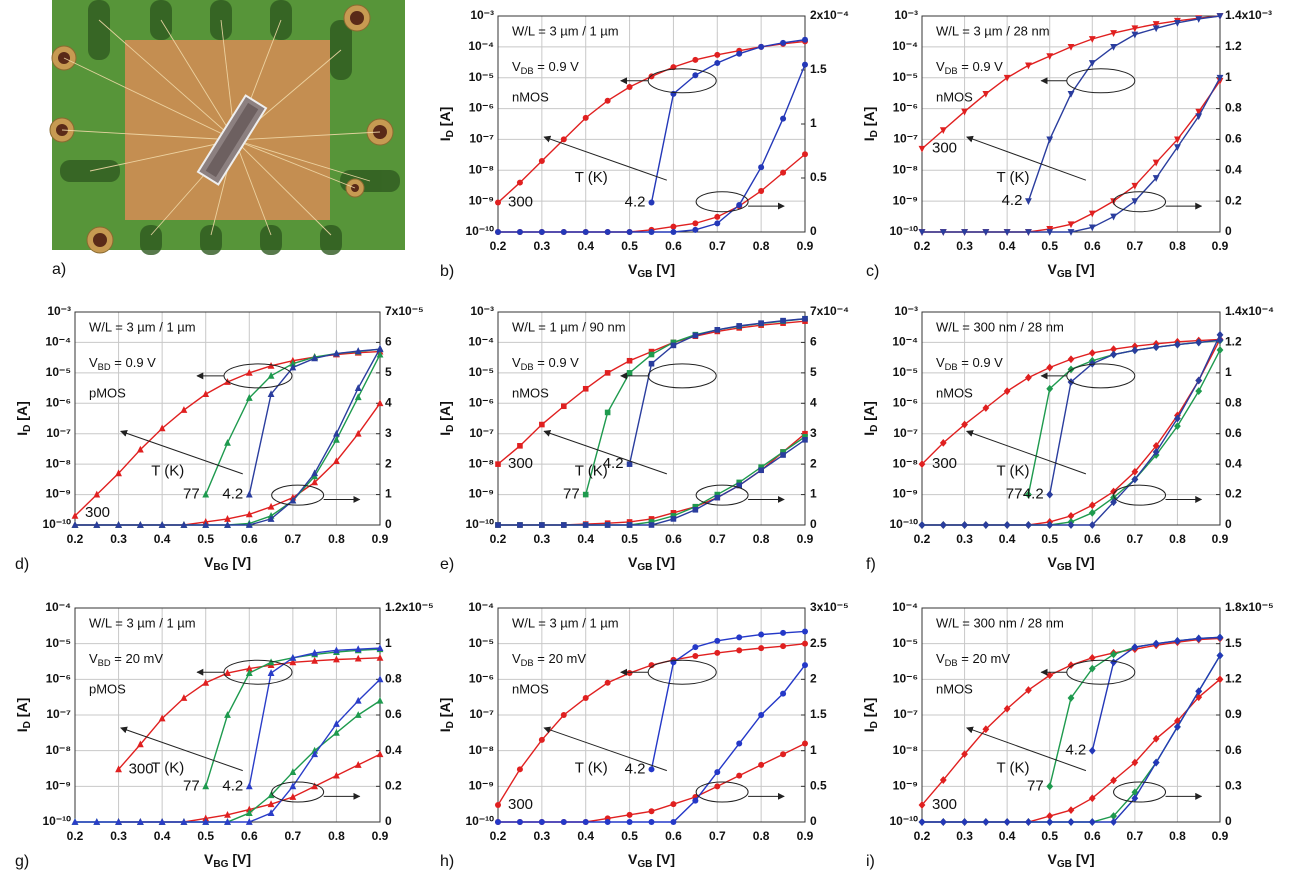 This screenshot has height=890, width=1307. Describe the element at coordinates (874, 428) in the screenshot. I see `y-axis-label-part: D` at that location.